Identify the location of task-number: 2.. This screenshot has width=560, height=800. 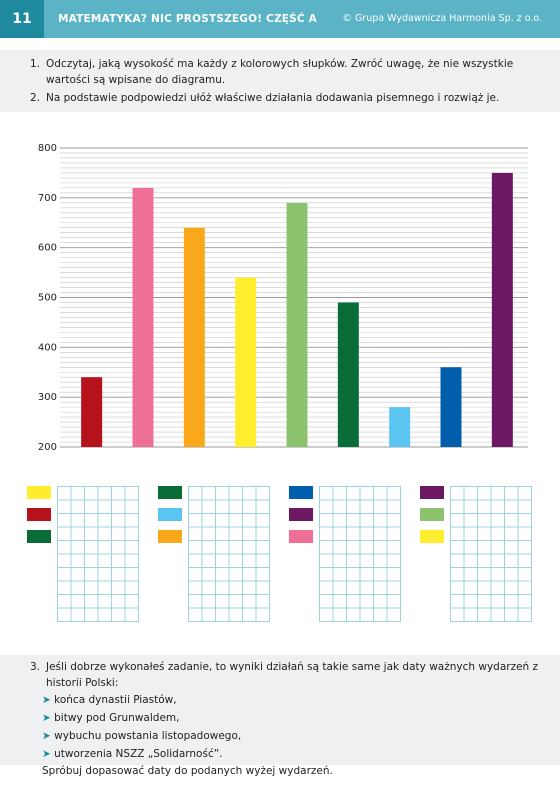
(35, 98).